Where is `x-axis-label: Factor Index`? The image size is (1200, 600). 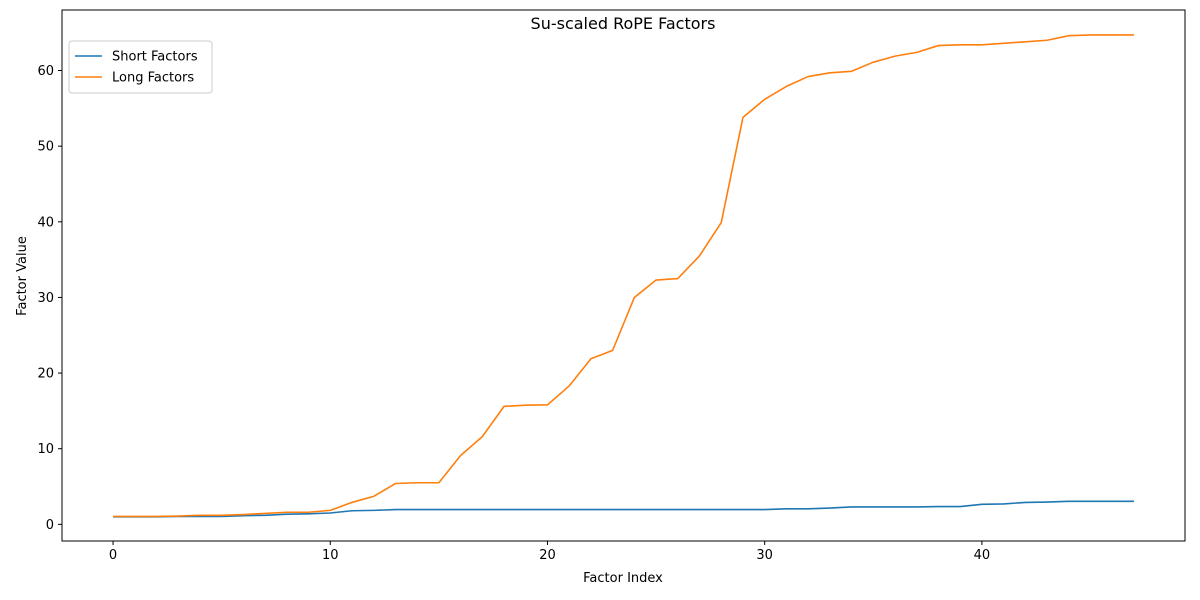
x-axis-label: Factor Index is located at coordinates (623, 578).